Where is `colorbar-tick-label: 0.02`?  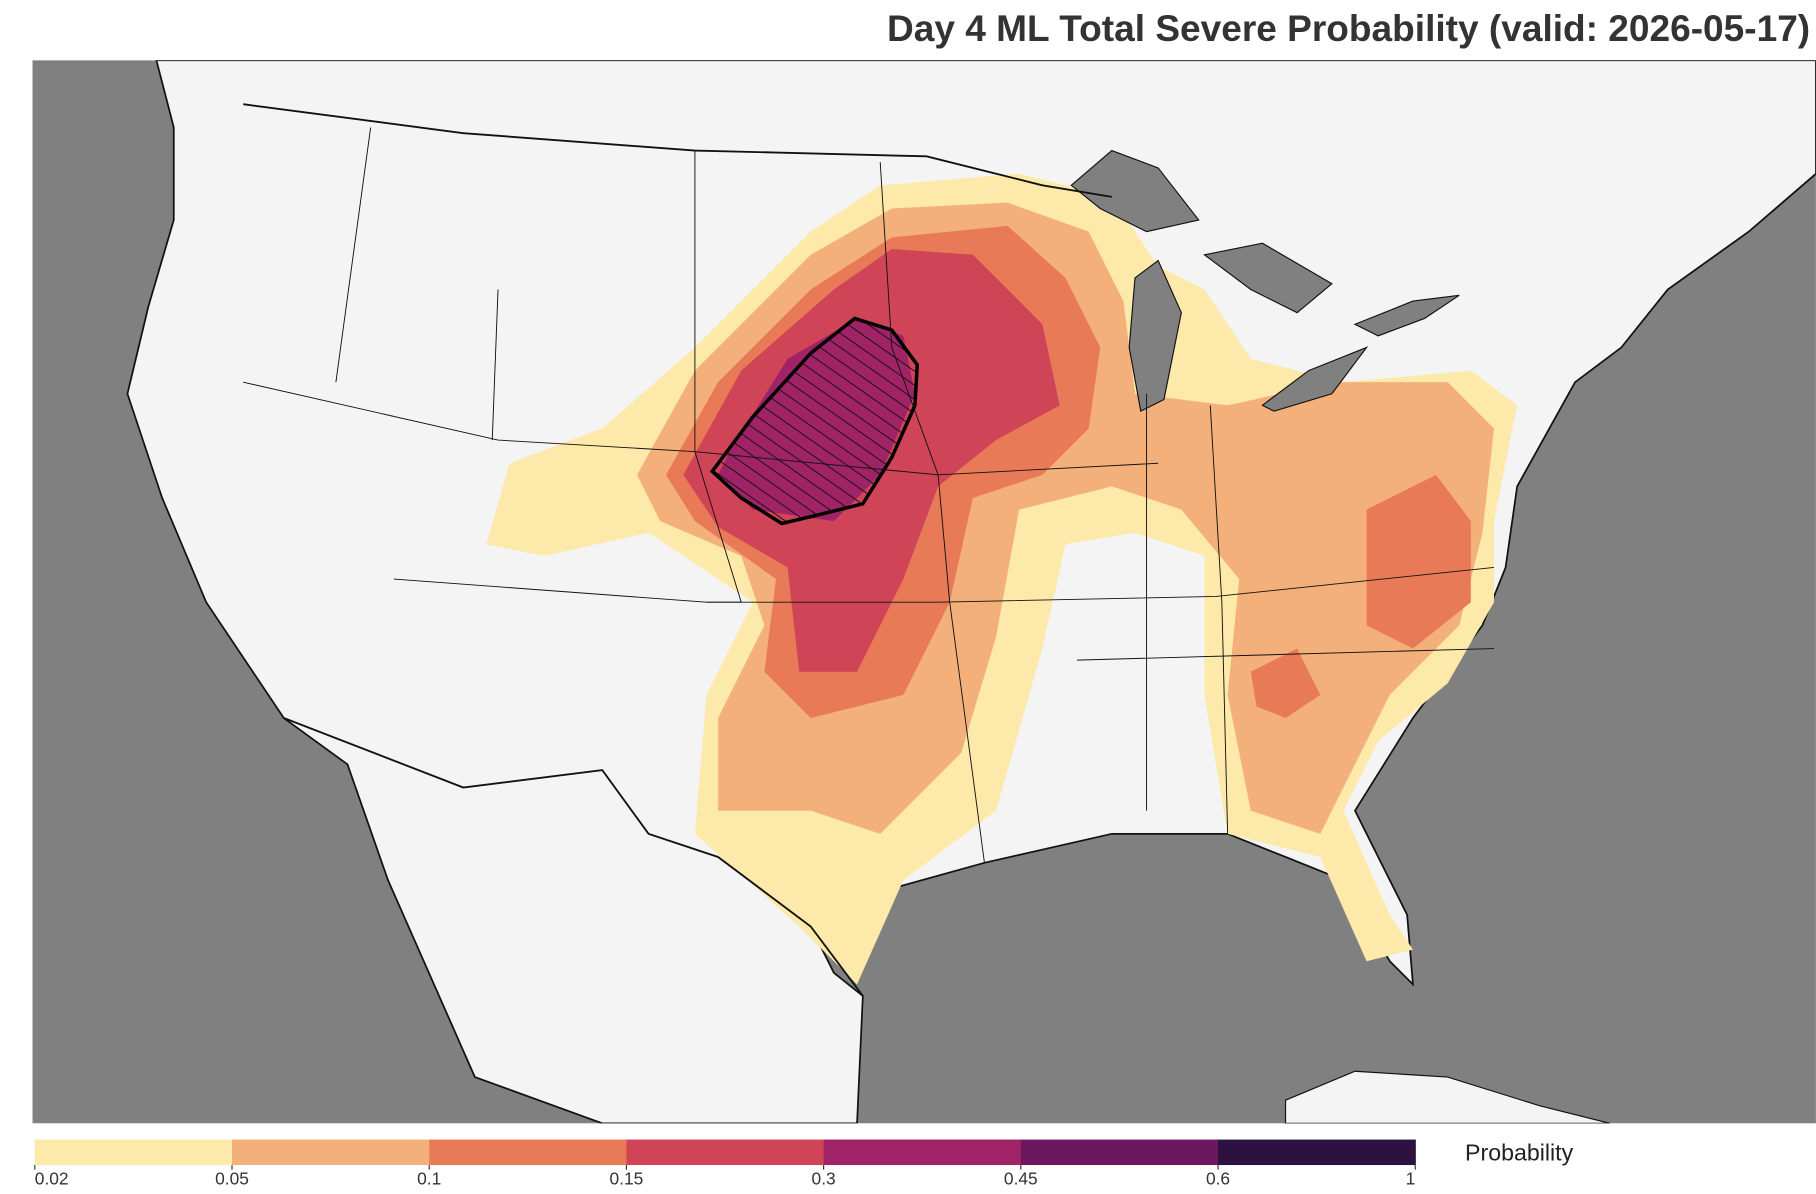 colorbar-tick-label: 0.02 is located at coordinates (52, 1179).